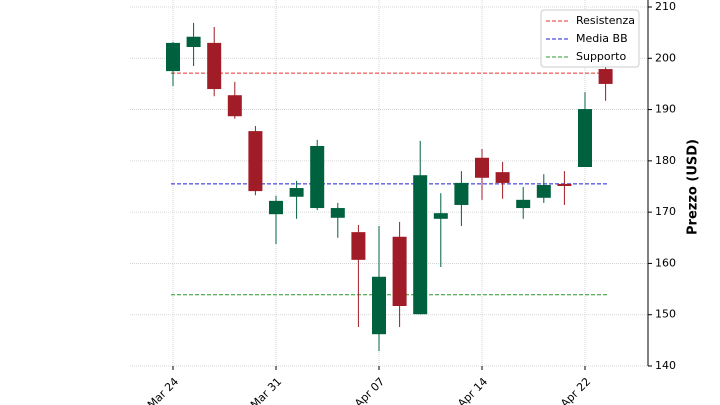 Image resolution: width=720 pixels, height=405 pixels. I want to click on y-axis-label: Prezzo (USD), so click(693, 187).